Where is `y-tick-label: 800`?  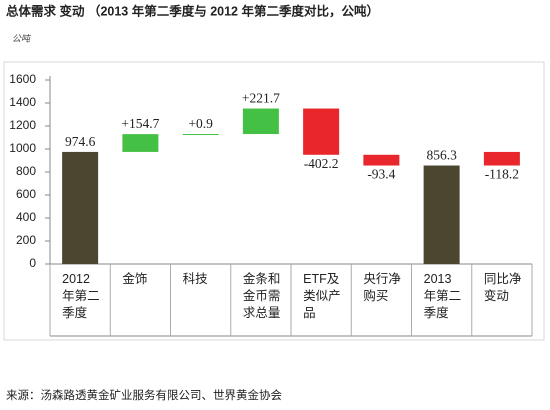
y-tick-label: 800 is located at coordinates (26, 171).